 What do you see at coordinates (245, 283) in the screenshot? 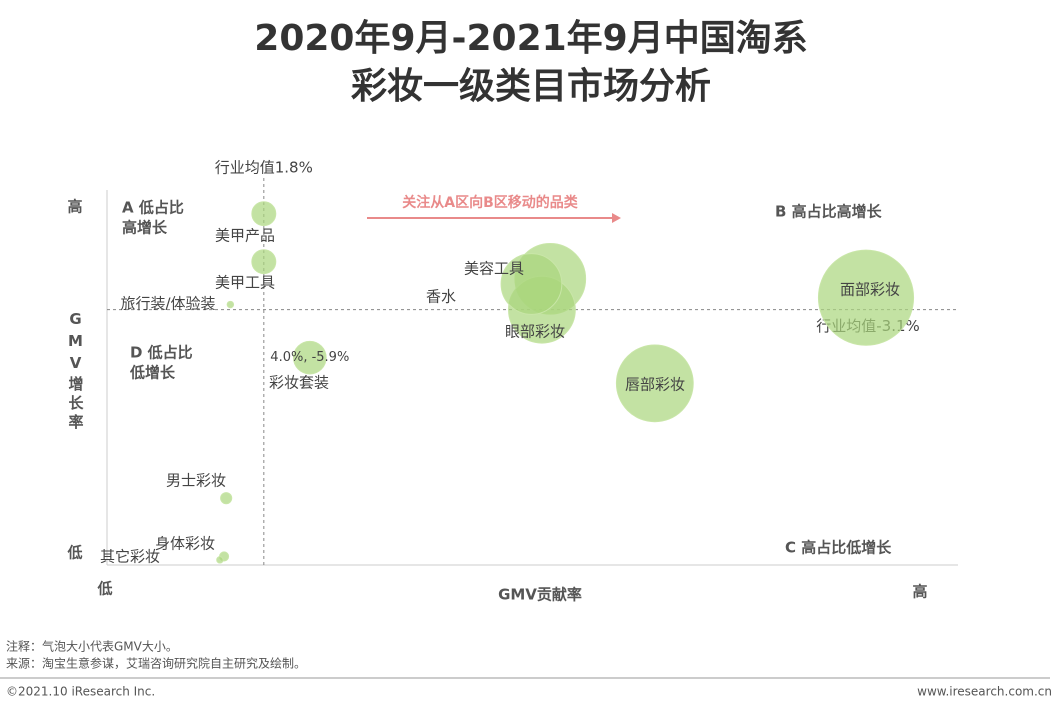
I see `point-label: 美甲工具` at bounding box center [245, 283].